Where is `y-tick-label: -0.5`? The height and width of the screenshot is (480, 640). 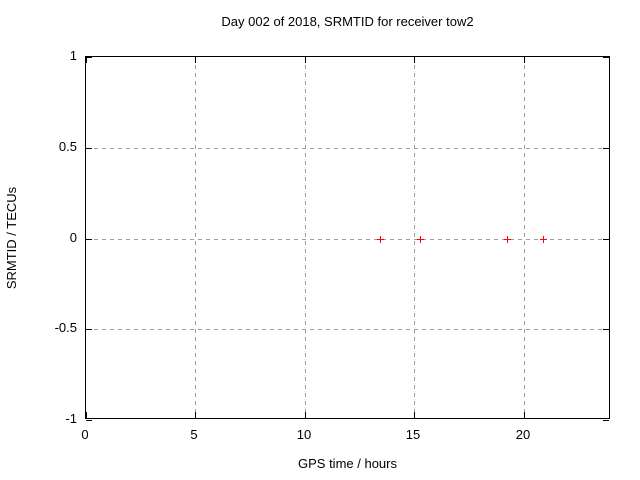
y-tick-label: -0.5 is located at coordinates (65, 327).